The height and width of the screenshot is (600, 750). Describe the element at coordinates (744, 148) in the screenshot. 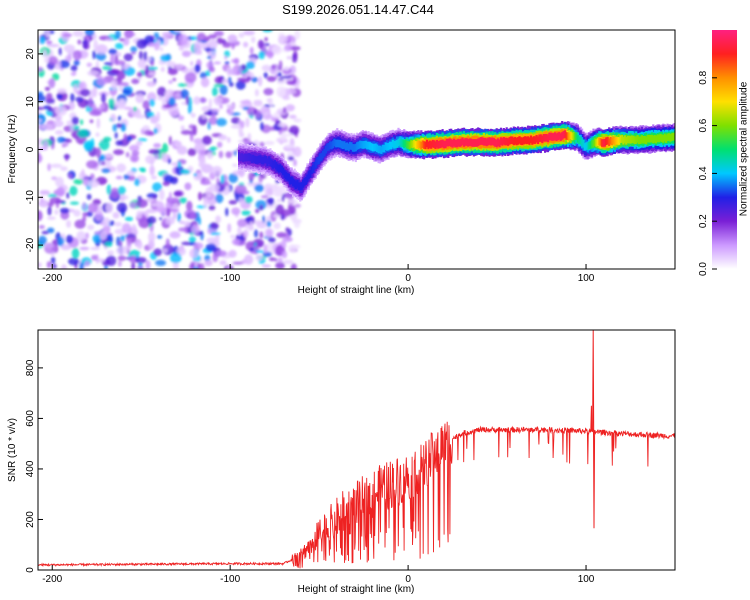

I see `colorbar-label: Normalized spectral amplitude` at that location.